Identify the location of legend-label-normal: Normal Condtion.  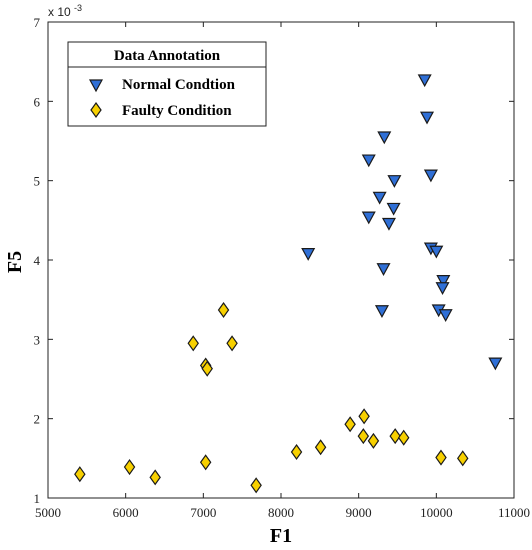
(179, 85).